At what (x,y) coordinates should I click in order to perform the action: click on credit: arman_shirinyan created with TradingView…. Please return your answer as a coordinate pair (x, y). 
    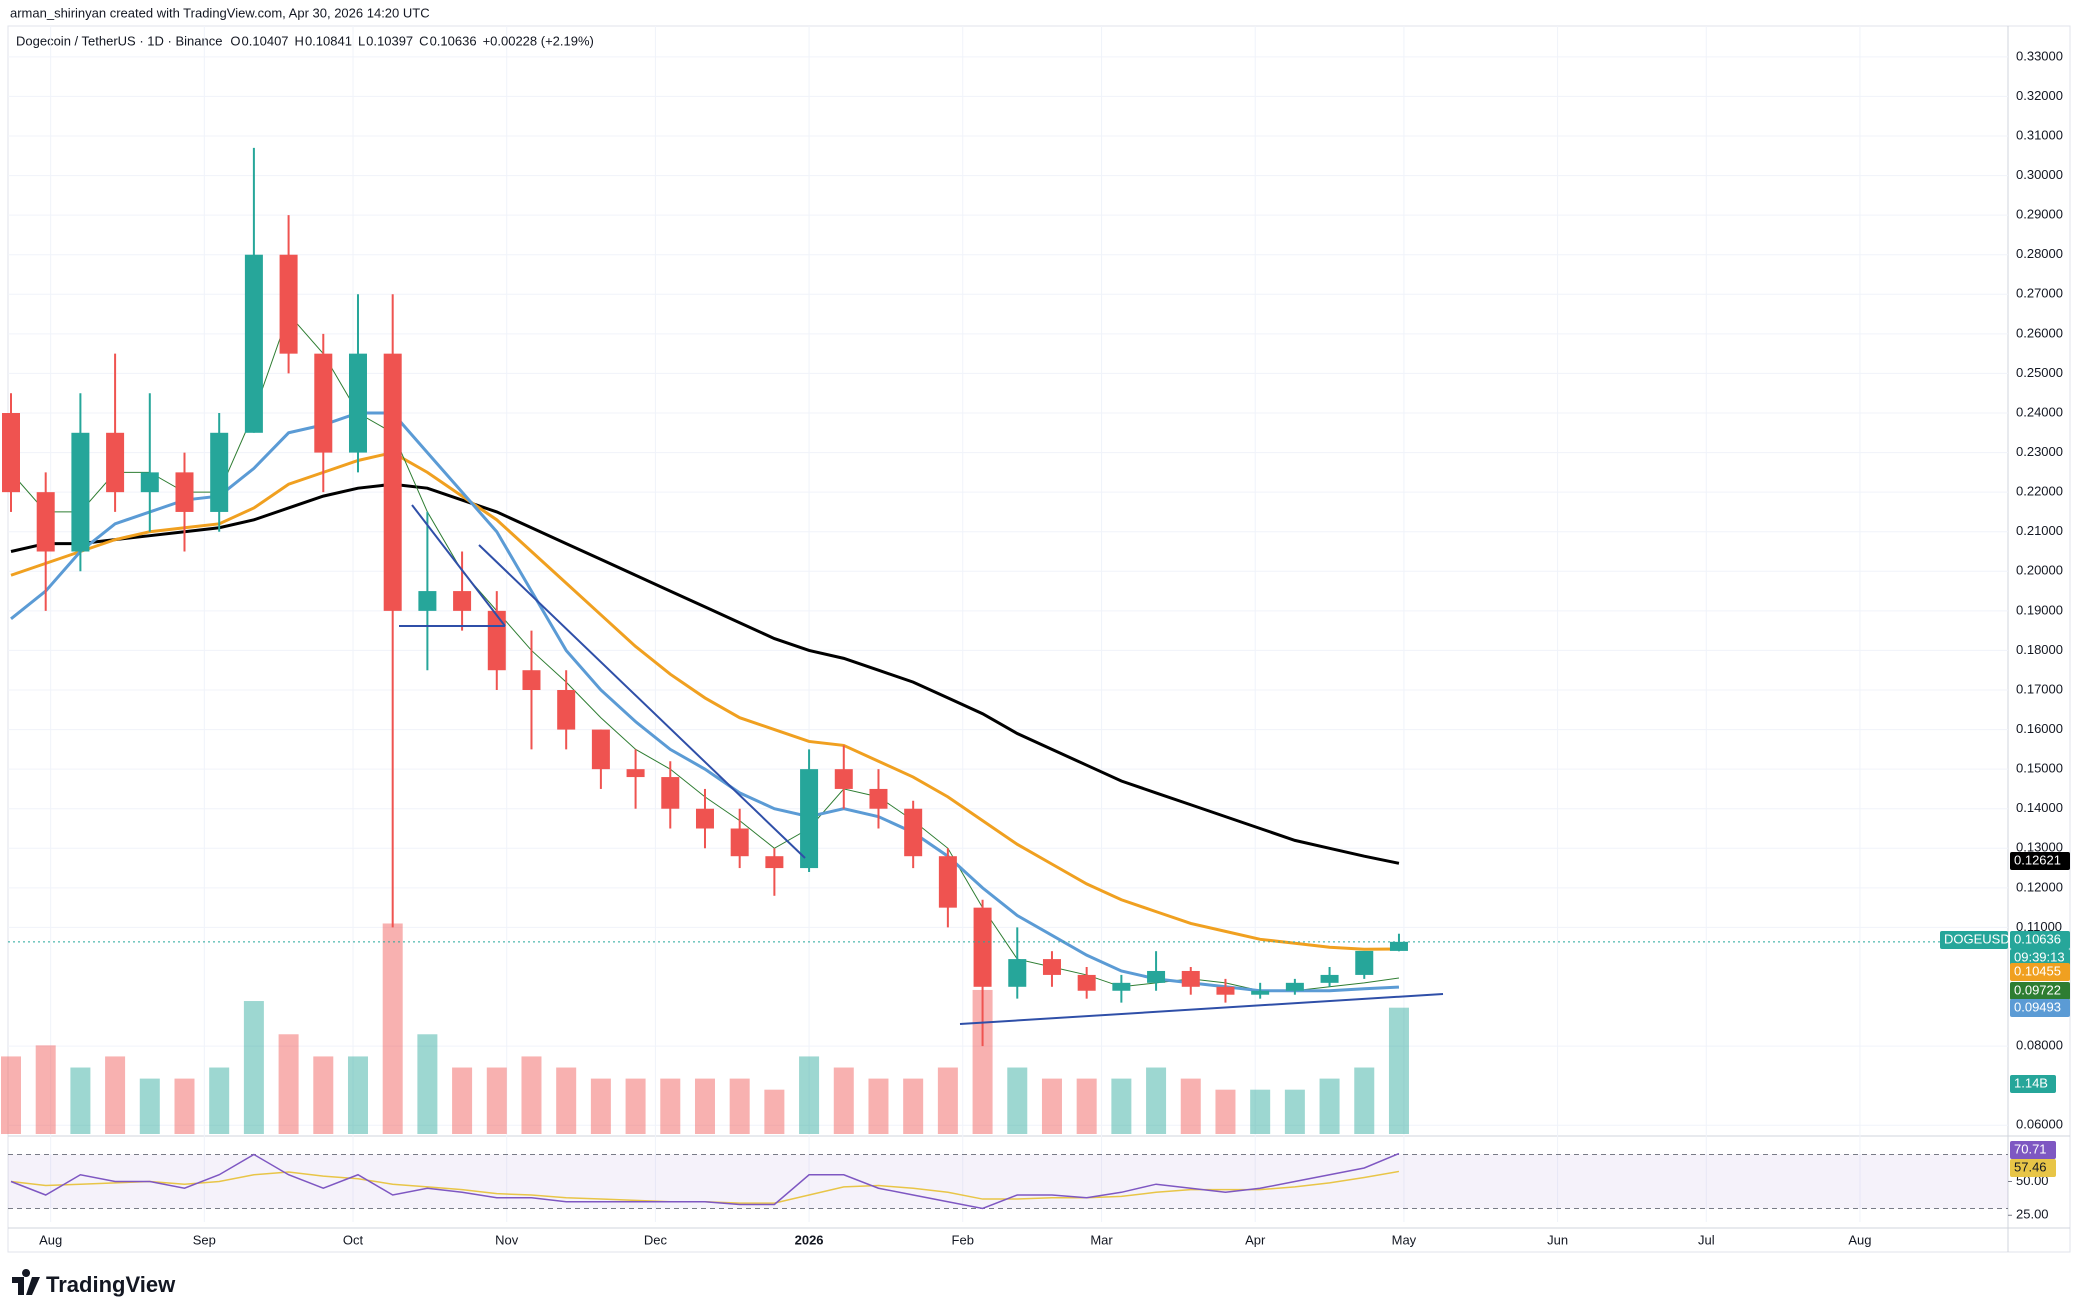
    Looking at the image, I should click on (220, 12).